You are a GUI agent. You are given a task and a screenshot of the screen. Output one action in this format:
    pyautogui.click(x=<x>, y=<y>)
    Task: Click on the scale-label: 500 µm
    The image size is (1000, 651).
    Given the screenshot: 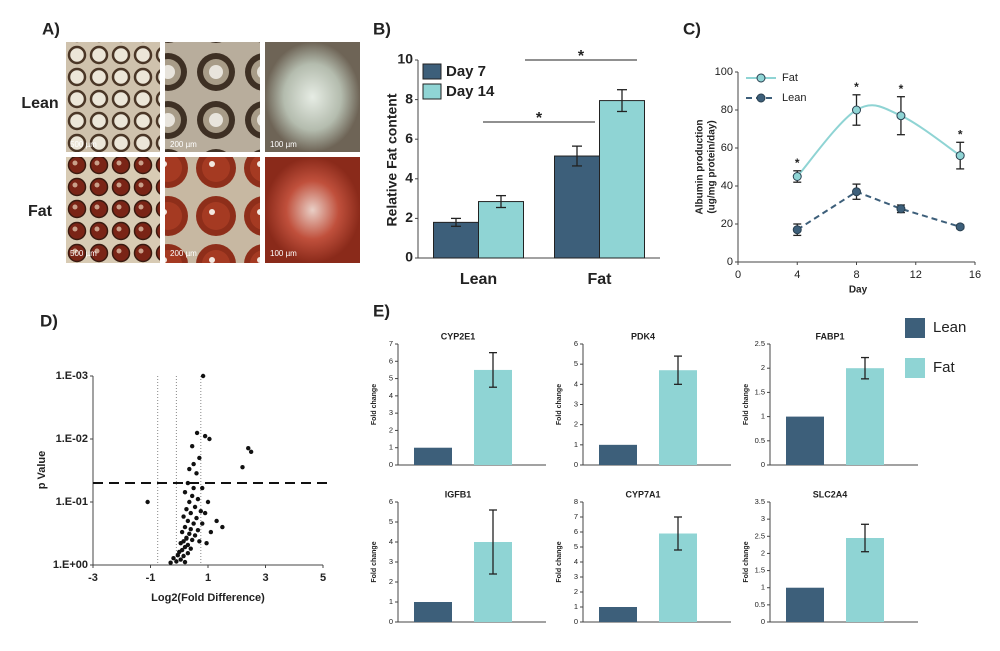 What is the action you would take?
    pyautogui.click(x=83, y=144)
    